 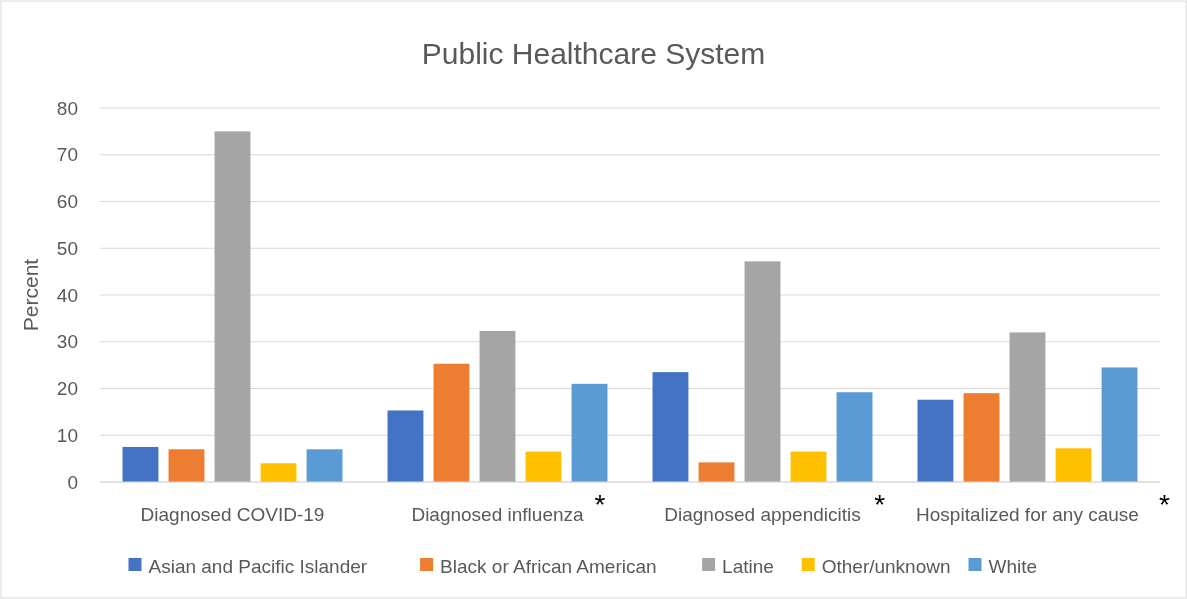 I want to click on x-tick-label: Diagnosed appendicitis, so click(x=762, y=514).